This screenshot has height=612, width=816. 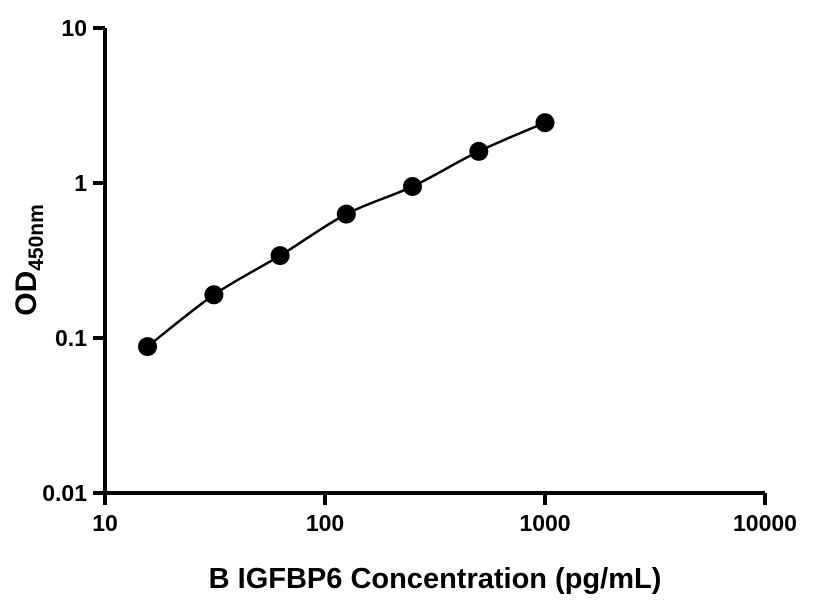 What do you see at coordinates (325, 523) in the screenshot?
I see `x-tick-label: 100` at bounding box center [325, 523].